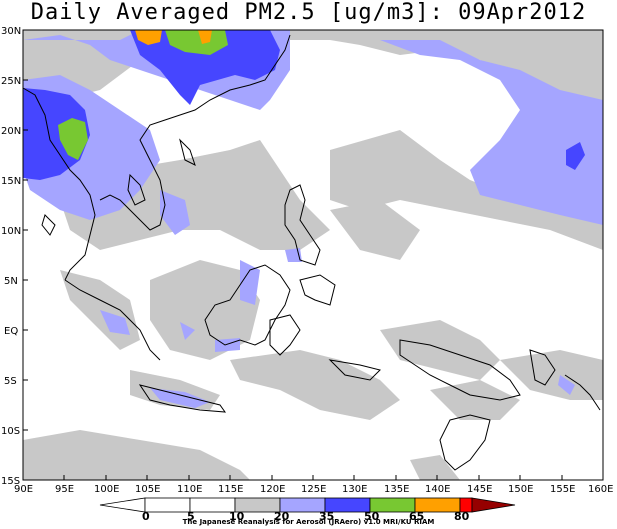 The height and width of the screenshot is (529, 617). What do you see at coordinates (147, 489) in the screenshot?
I see `lon-label: 105E` at bounding box center [147, 489].